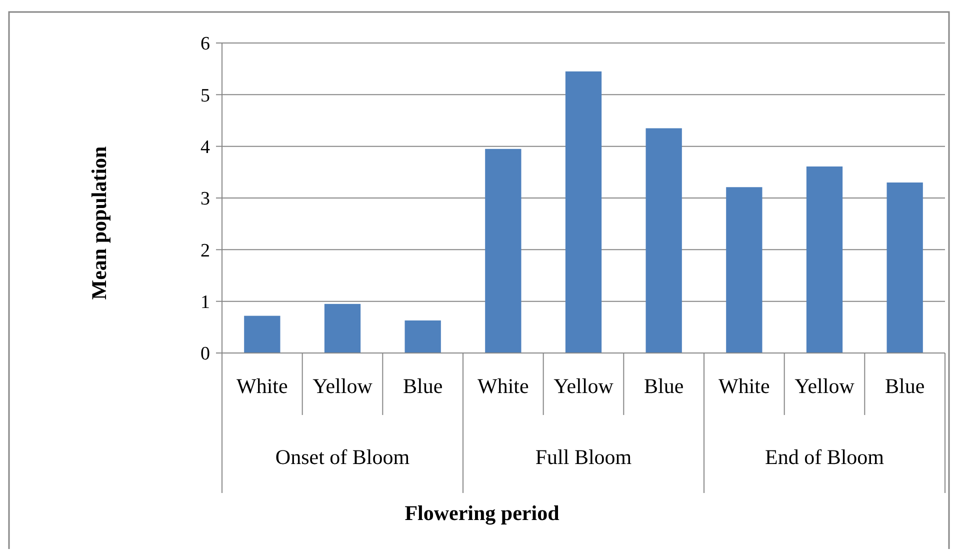  Describe the element at coordinates (824, 457) in the screenshot. I see `text: End of Bloom` at that location.